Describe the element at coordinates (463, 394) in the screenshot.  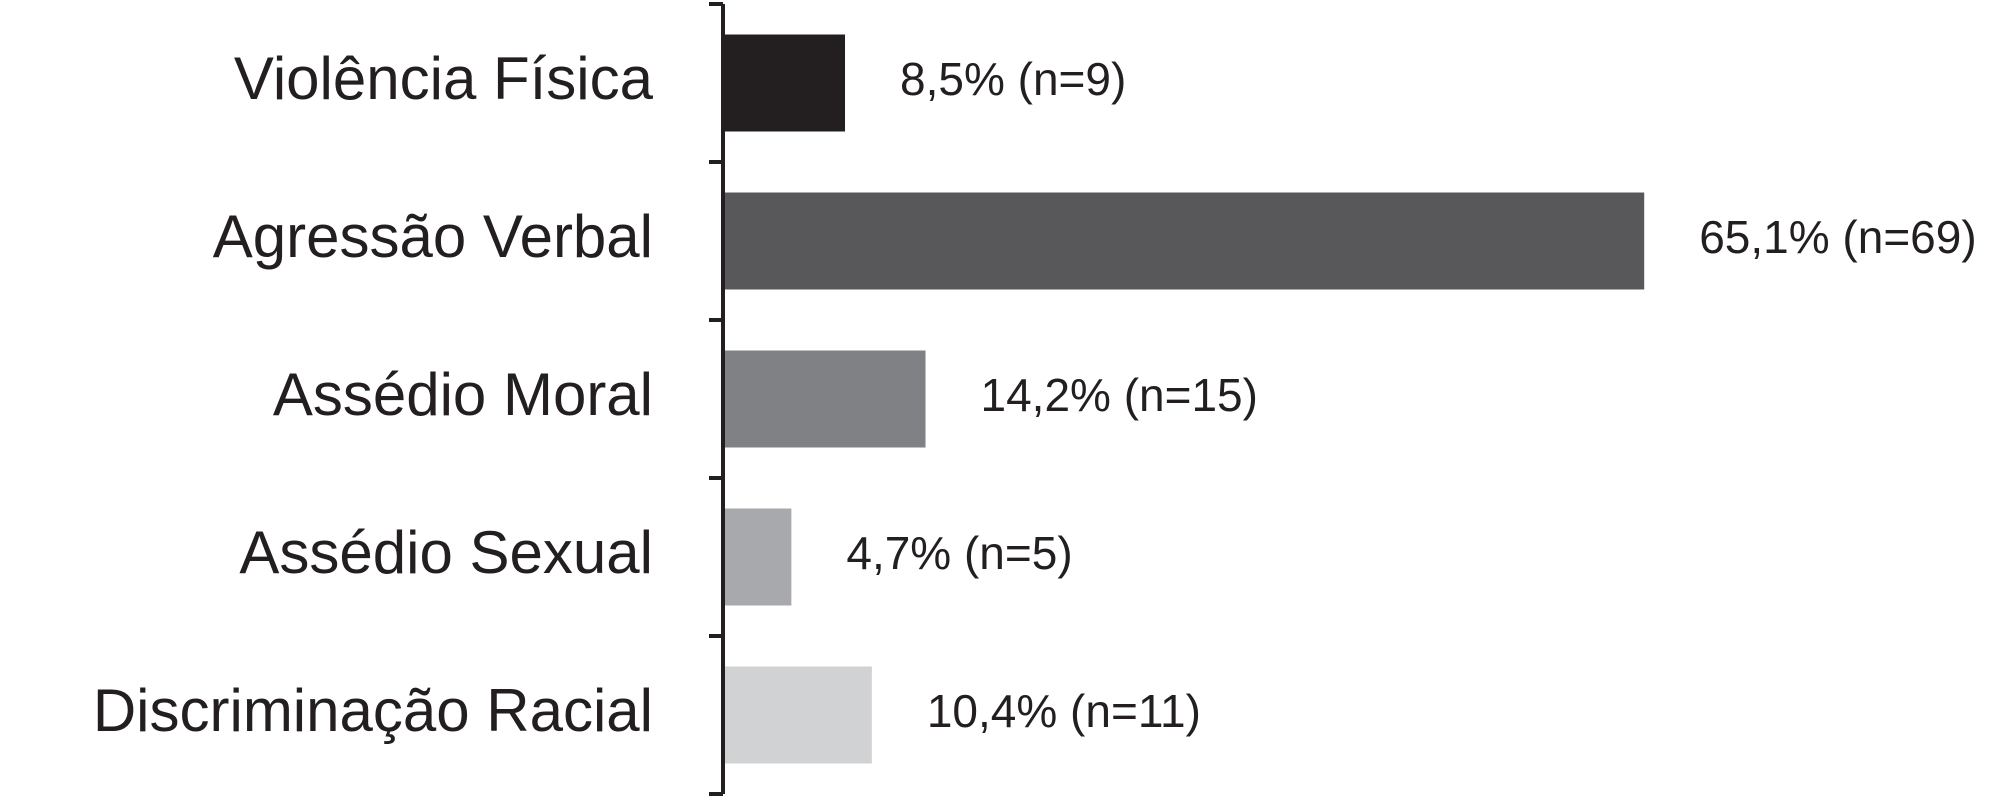
I see `category-label: Assédio Moral` at that location.